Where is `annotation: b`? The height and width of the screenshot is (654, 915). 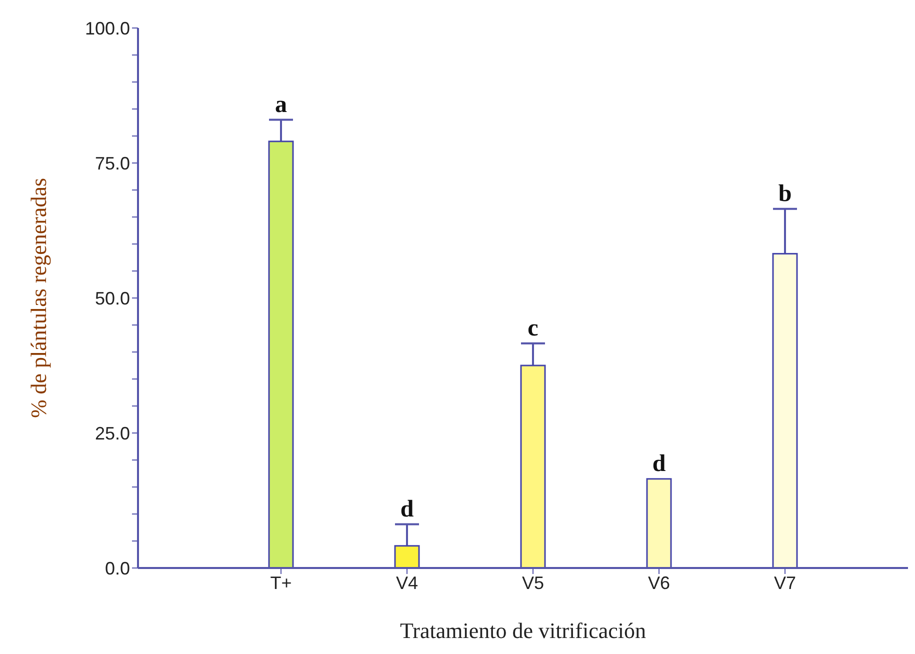 annotation: b is located at coordinates (785, 193).